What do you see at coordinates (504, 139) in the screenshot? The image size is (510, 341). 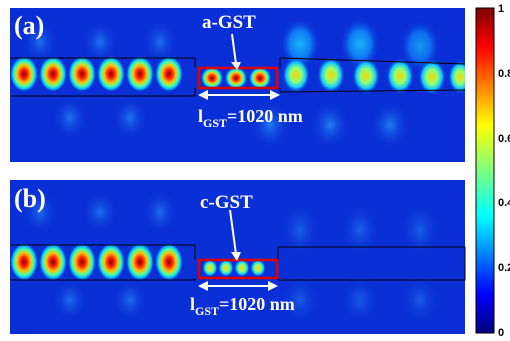 I see `colorbar-tick-label: 0.6` at bounding box center [504, 139].